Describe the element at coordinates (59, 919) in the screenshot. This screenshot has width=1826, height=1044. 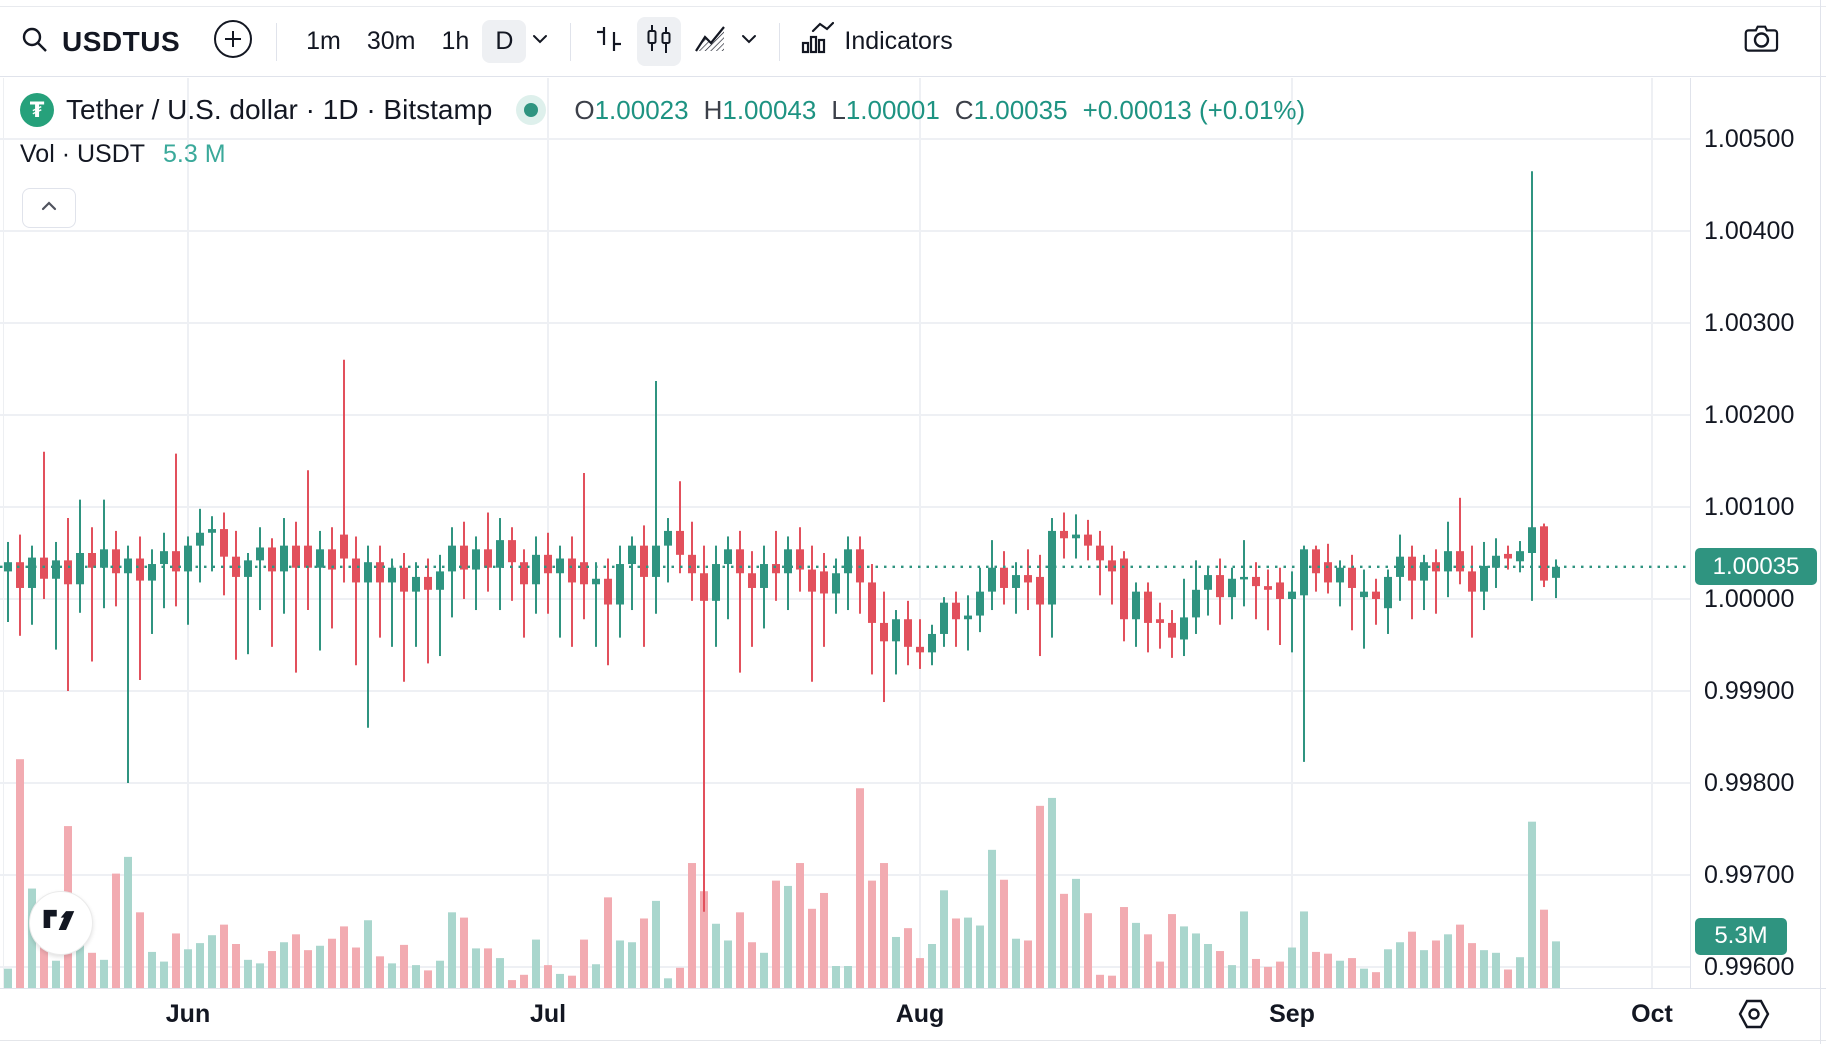
I see `tradingview-mark-icon` at that location.